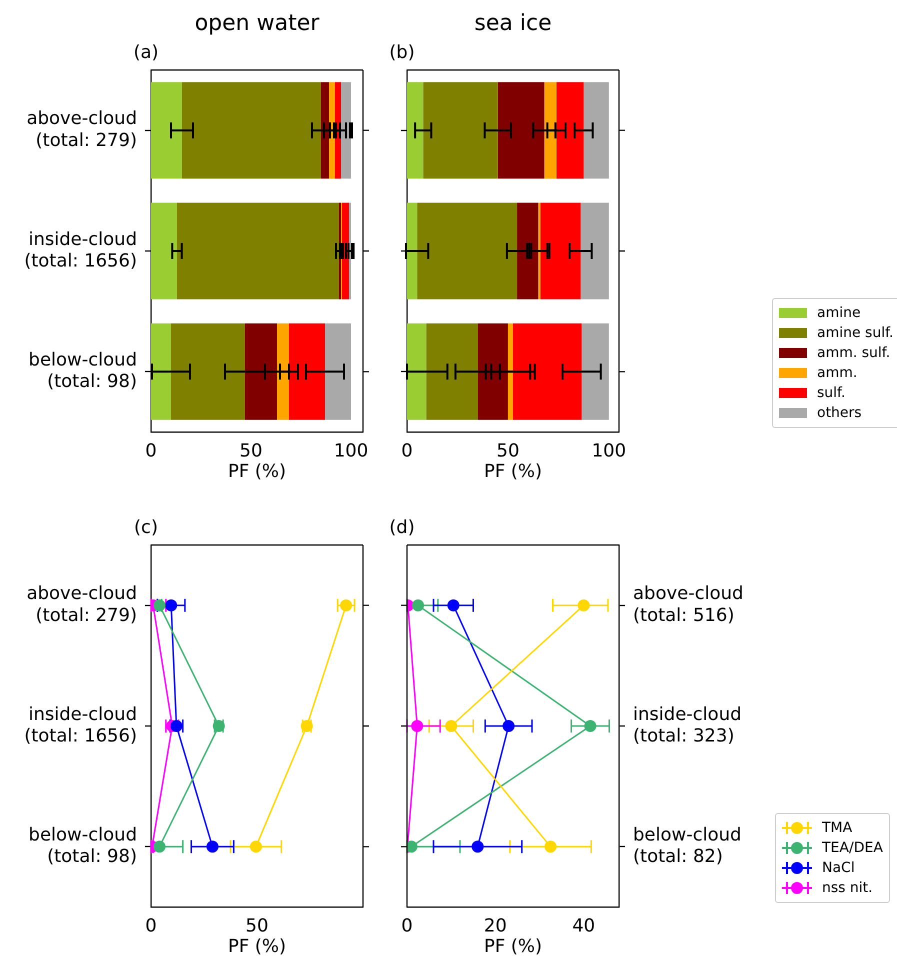 This screenshot has width=897, height=965. What do you see at coordinates (584, 925) in the screenshot?
I see `x-tick-label: 40` at bounding box center [584, 925].